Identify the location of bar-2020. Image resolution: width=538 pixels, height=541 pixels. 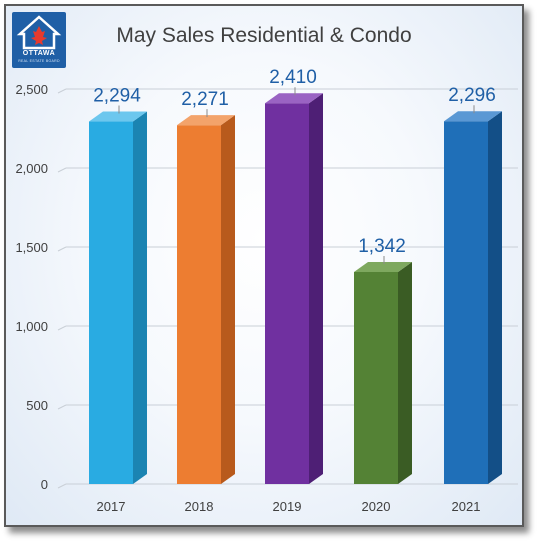
(376, 377).